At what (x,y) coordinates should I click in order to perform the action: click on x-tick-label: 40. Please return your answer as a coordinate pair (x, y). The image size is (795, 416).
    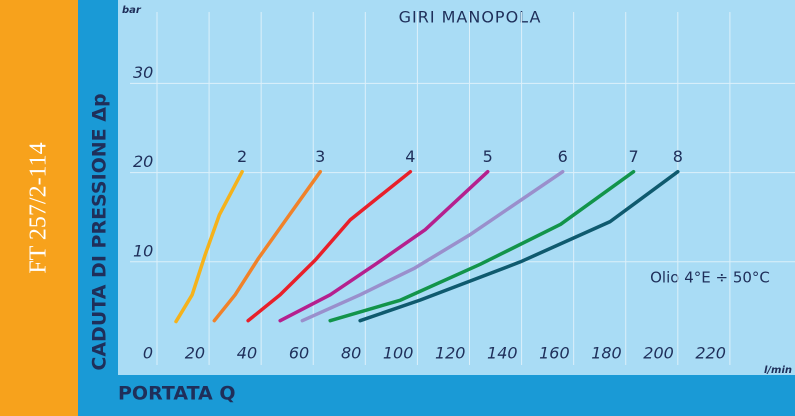
    Looking at the image, I should click on (247, 353).